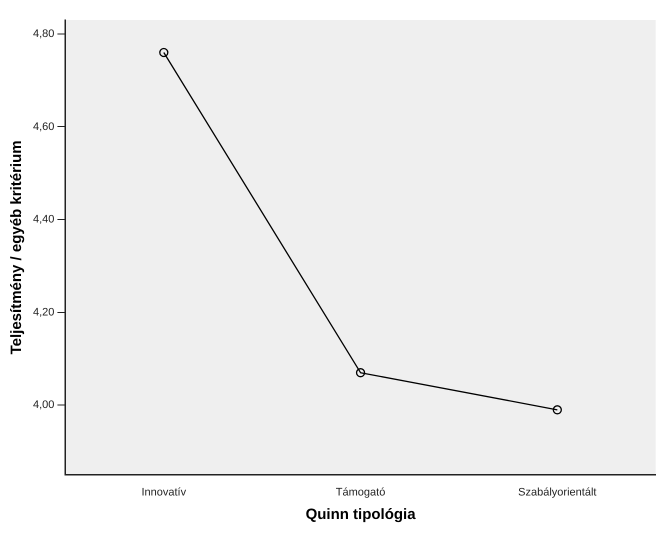  Describe the element at coordinates (43, 220) in the screenshot. I see `y-tick-label: 4,40` at that location.